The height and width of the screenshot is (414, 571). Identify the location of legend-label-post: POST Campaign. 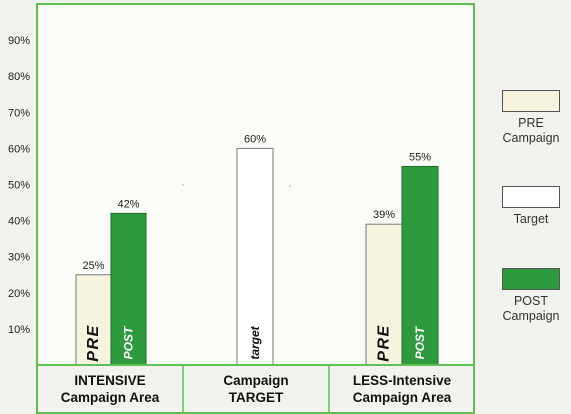
(531, 308).